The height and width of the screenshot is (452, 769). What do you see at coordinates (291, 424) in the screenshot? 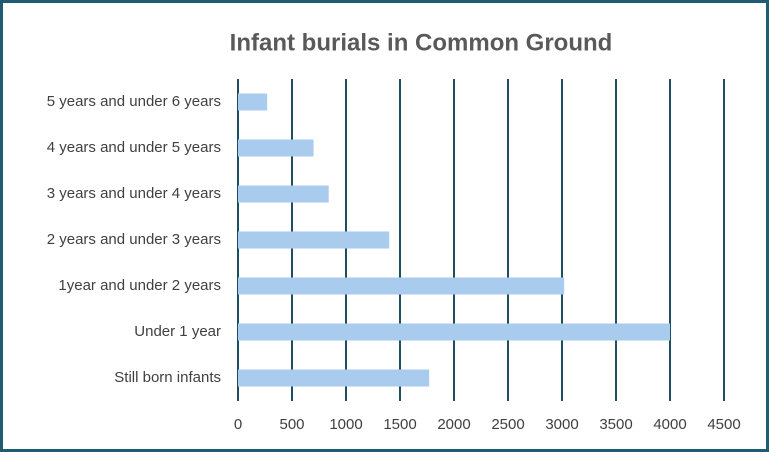
I see `x-tick-label: 500` at bounding box center [291, 424].